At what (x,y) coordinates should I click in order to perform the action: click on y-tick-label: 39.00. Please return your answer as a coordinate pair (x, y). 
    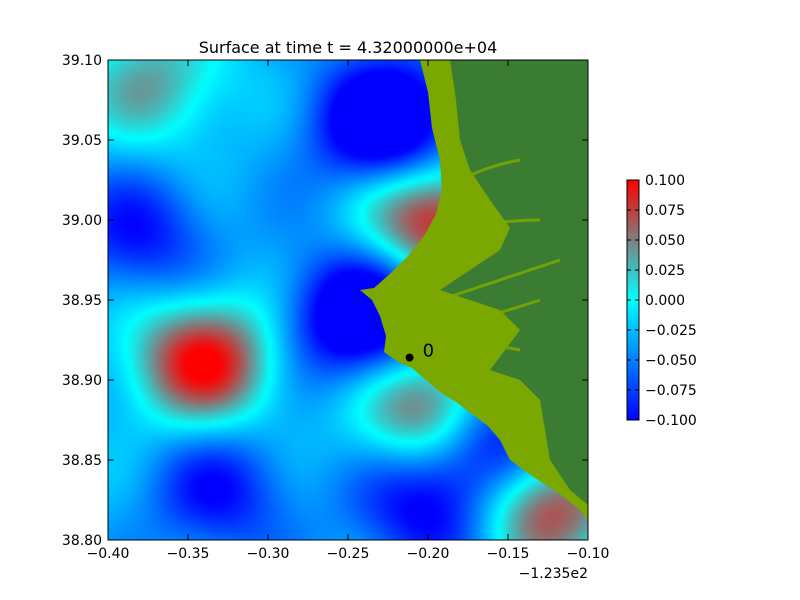
    Looking at the image, I should click on (82, 221).